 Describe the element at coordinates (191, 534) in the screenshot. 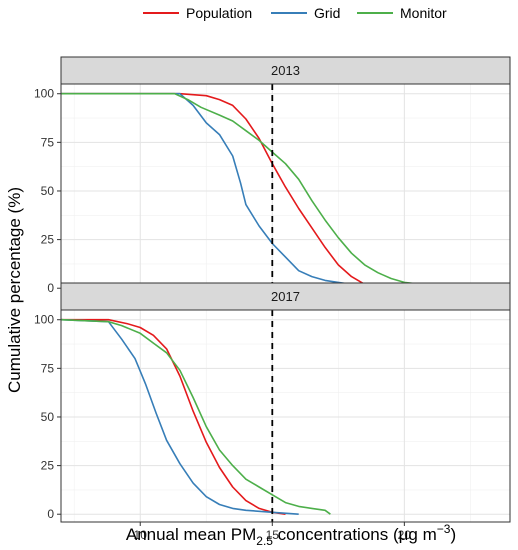

I see `x-axis-title-main: Annual mean PM` at that location.